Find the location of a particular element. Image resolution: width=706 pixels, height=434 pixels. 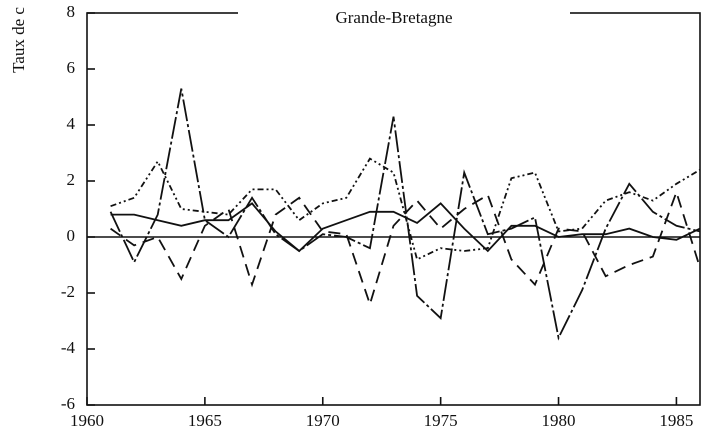

x-tick-label: 1965 is located at coordinates (205, 420).